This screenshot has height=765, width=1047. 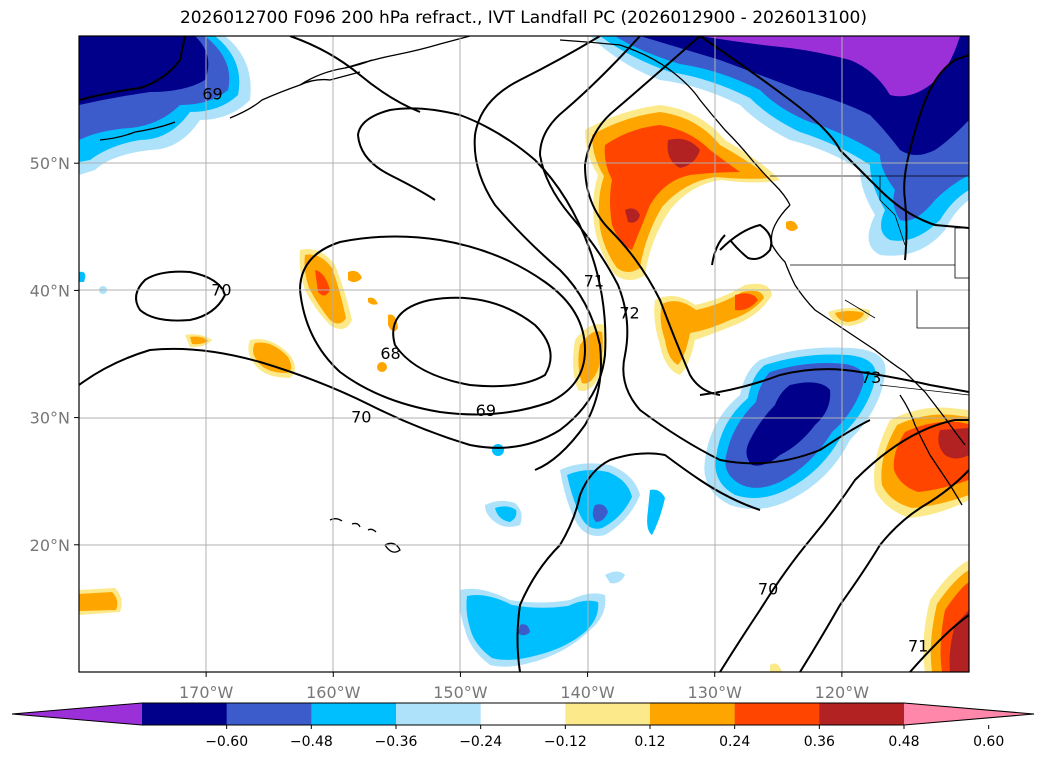 What do you see at coordinates (988, 742) in the screenshot?
I see `colorbar-tick-label: 0.60` at bounding box center [988, 742].